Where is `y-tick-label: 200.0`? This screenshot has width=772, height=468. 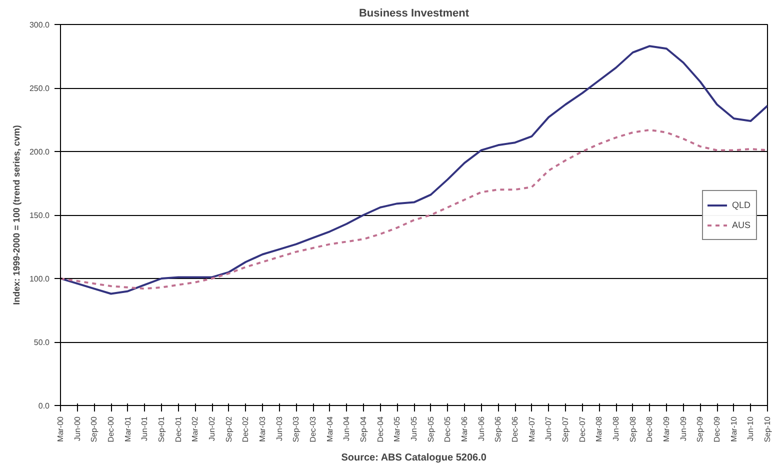 y-tick-label: 200.0 is located at coordinates (39, 152).